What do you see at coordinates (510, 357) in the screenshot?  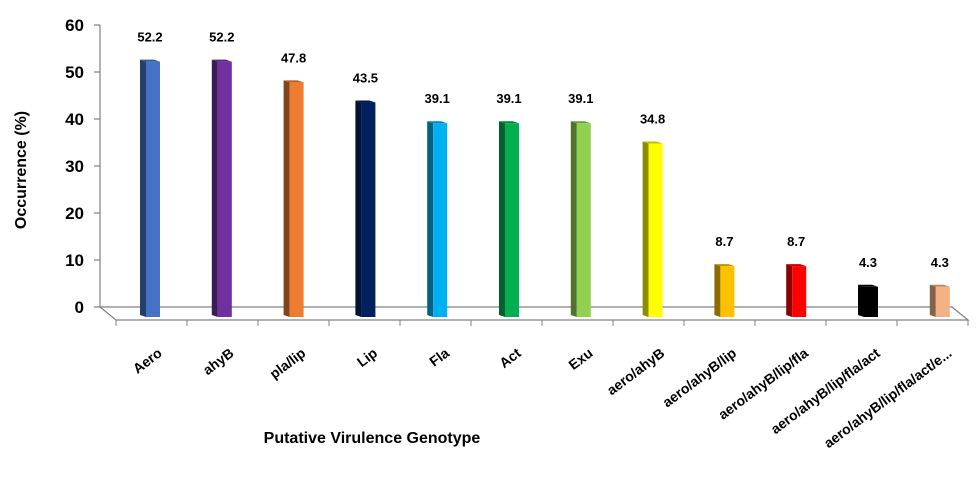 I see `category-label: Act` at bounding box center [510, 357].